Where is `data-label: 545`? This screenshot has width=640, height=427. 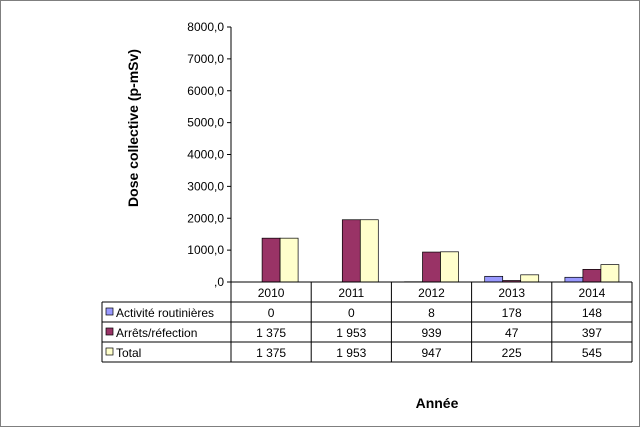 data-label: 545 is located at coordinates (592, 353).